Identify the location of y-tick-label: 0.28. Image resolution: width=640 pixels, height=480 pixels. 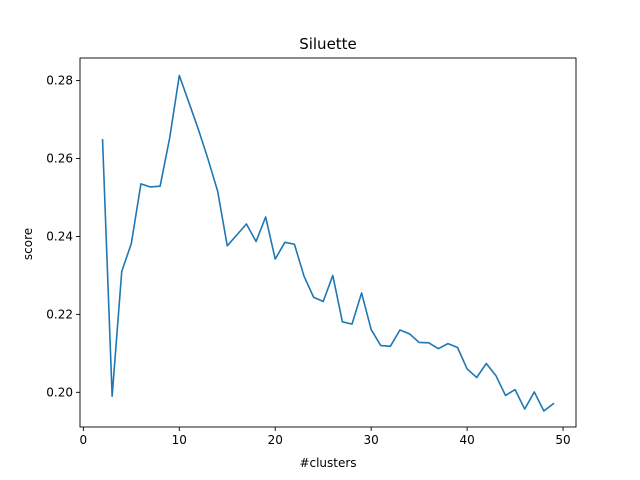
(59, 81).